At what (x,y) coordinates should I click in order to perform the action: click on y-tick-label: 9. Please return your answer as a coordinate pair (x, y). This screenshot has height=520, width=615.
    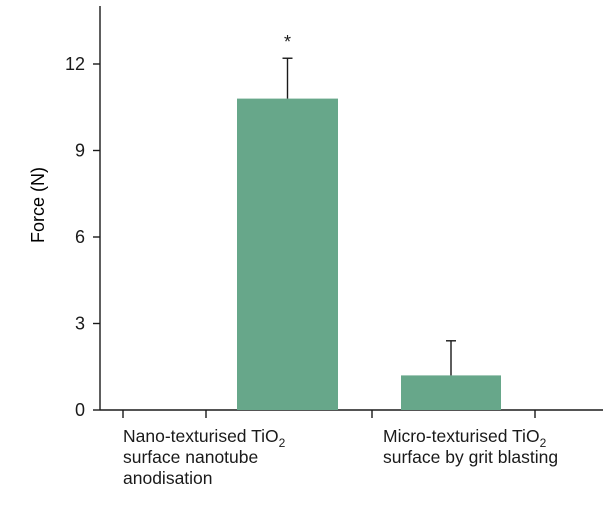
    Looking at the image, I should click on (80, 151).